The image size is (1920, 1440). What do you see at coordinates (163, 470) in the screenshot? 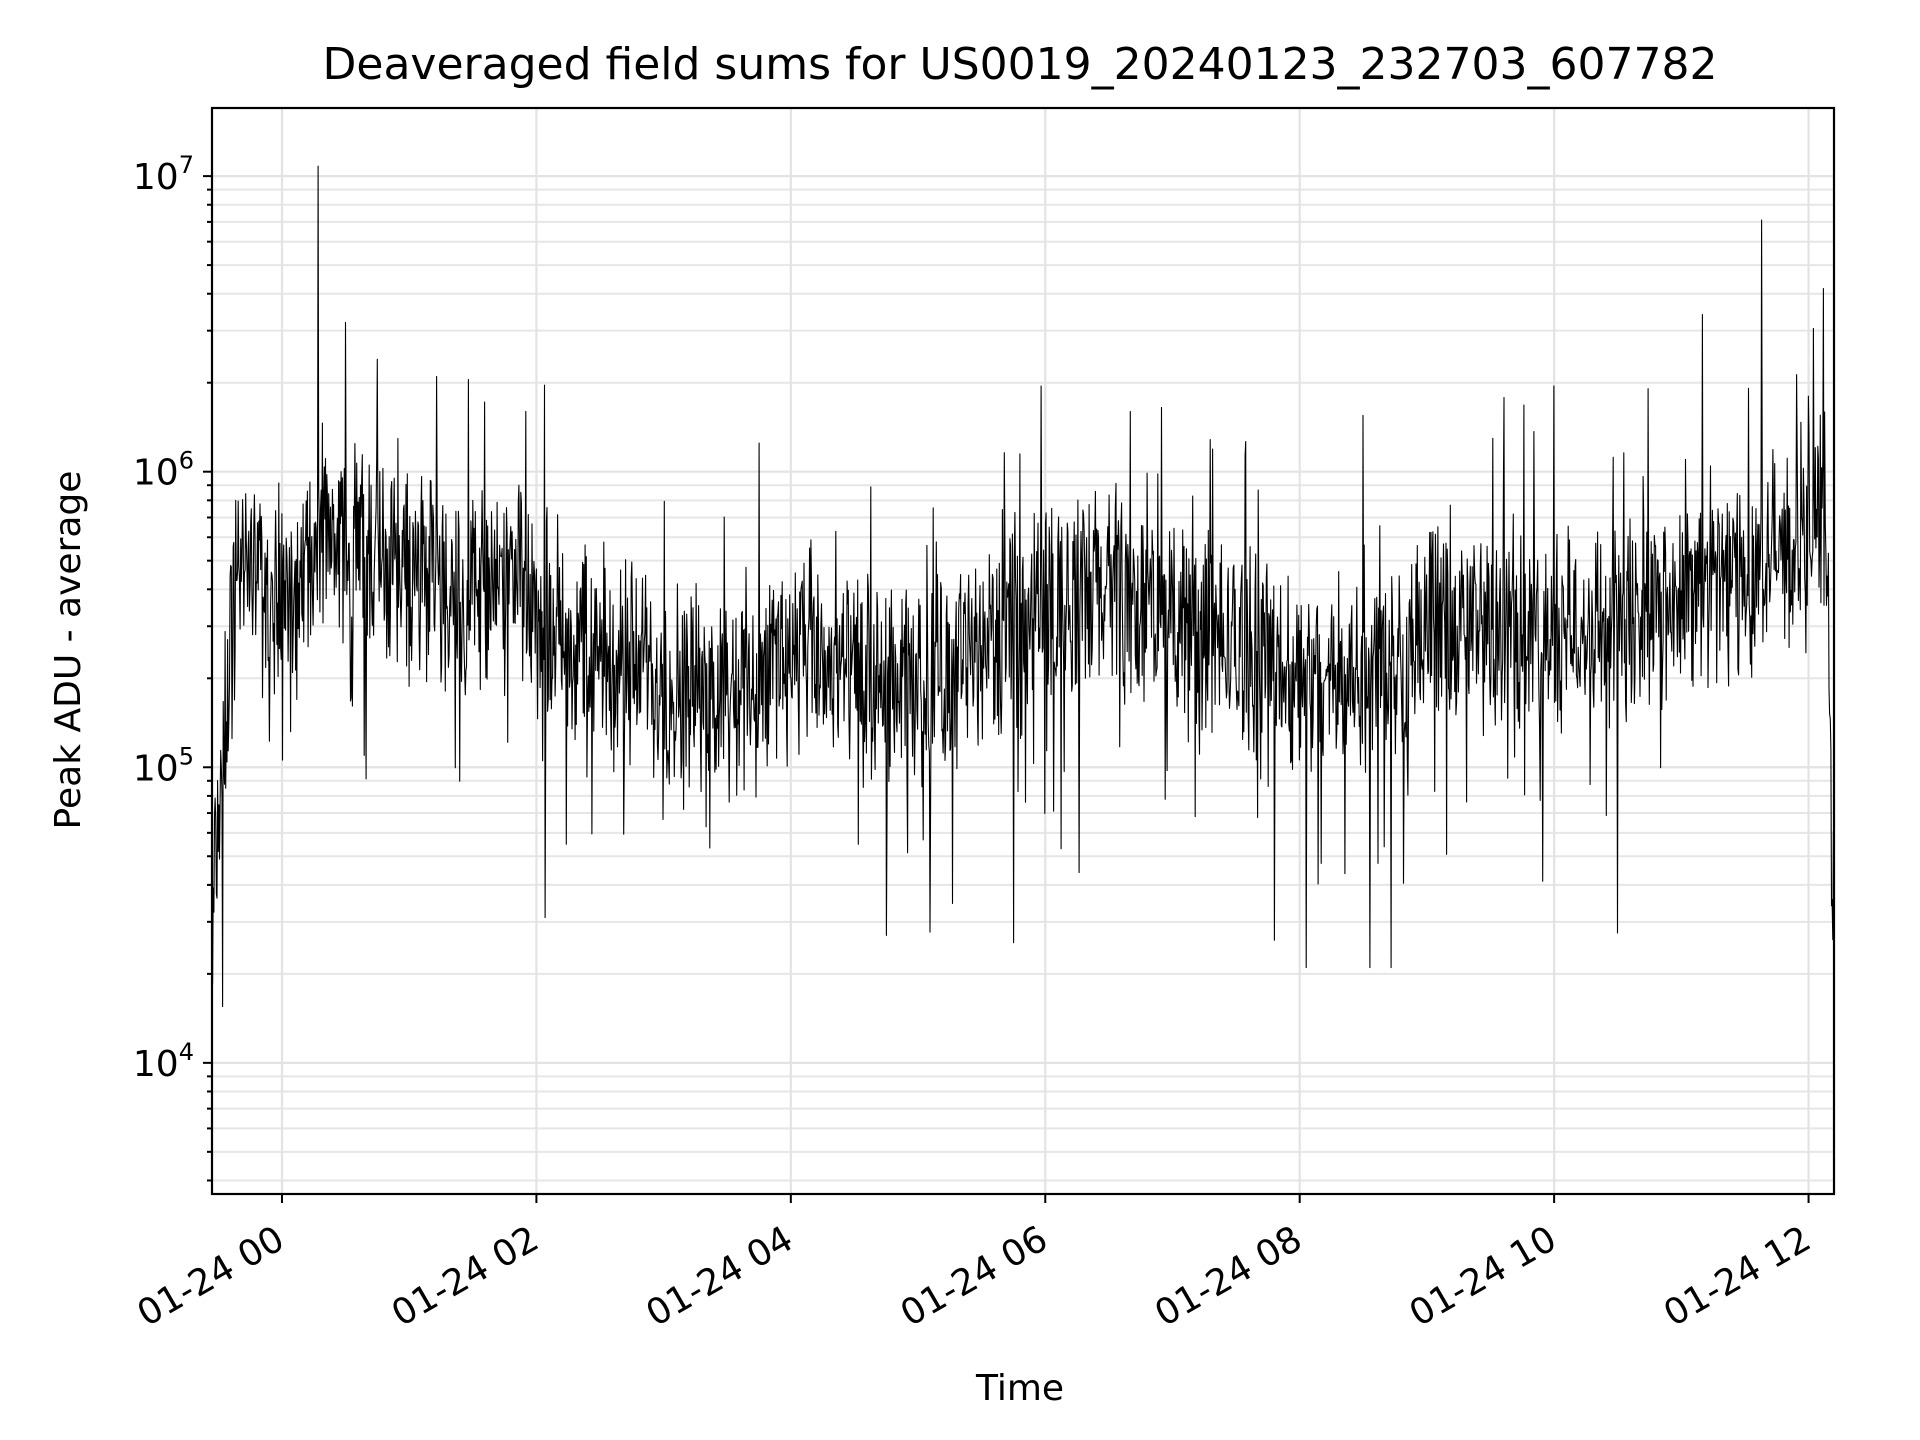
I see `y-tick-label: 10⁶` at bounding box center [163, 470].